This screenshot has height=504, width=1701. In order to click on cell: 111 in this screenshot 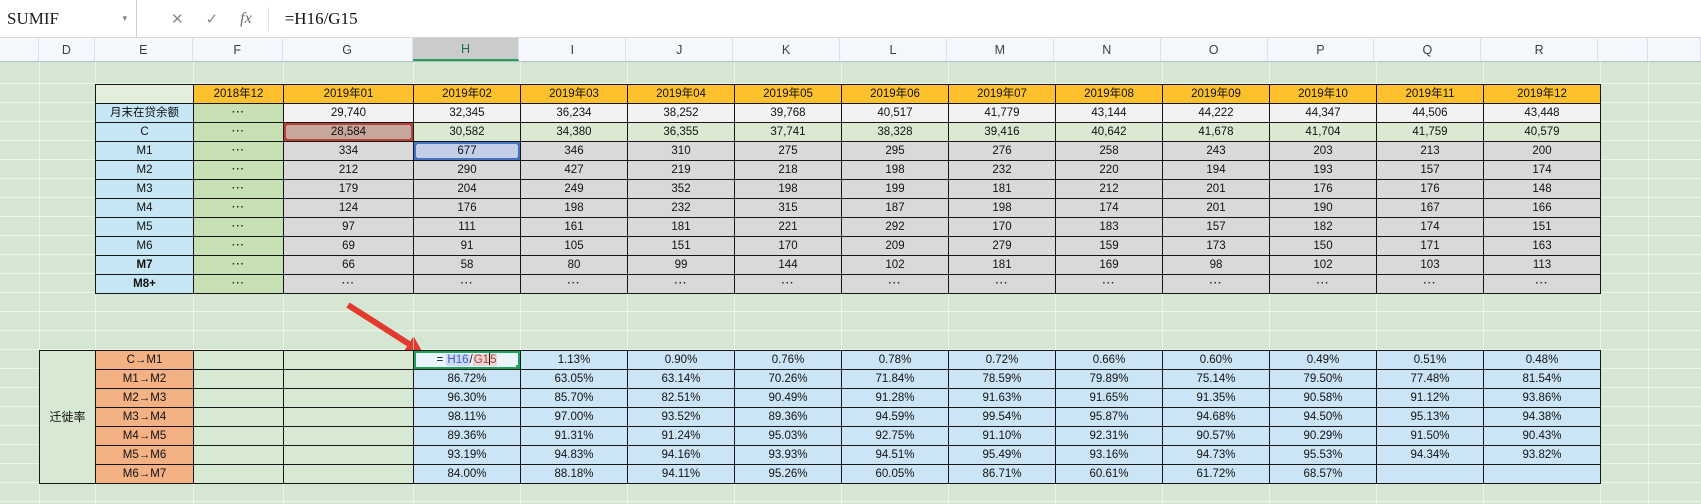, I will do `click(467, 227)`.